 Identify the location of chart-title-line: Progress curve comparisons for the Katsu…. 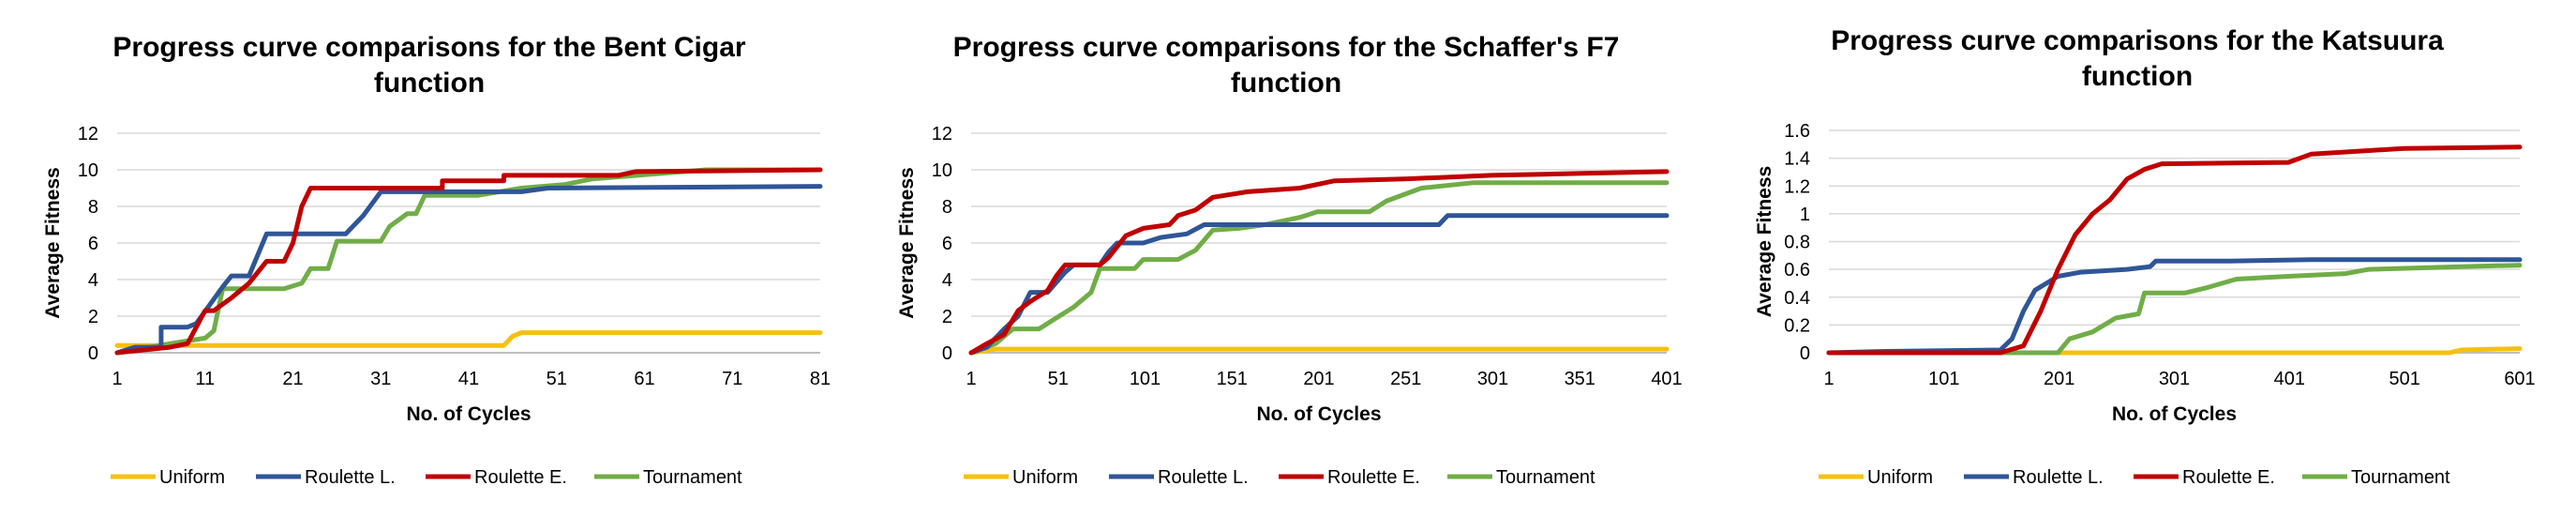
(2138, 40).